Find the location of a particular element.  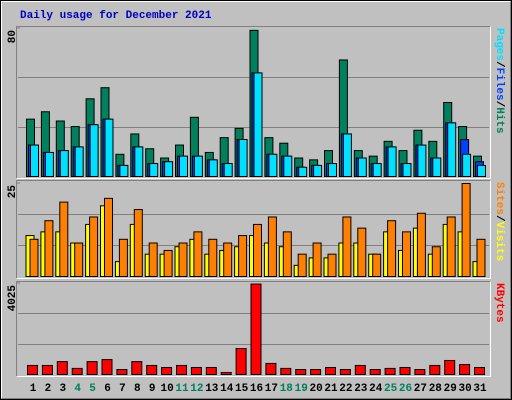

legend: KBytes is located at coordinates (499, 303).